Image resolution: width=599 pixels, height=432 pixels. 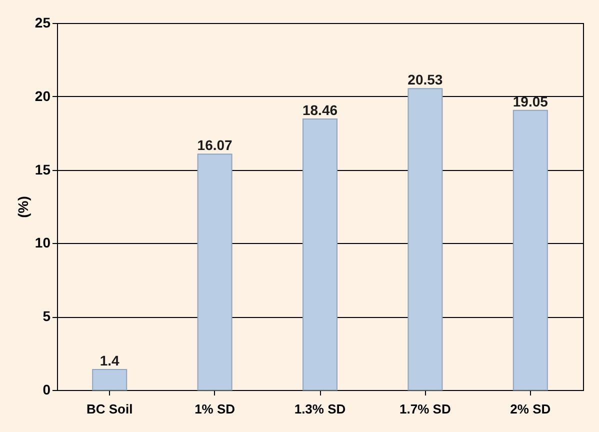 I want to click on y-tick-label: 0, so click(x=46, y=390).